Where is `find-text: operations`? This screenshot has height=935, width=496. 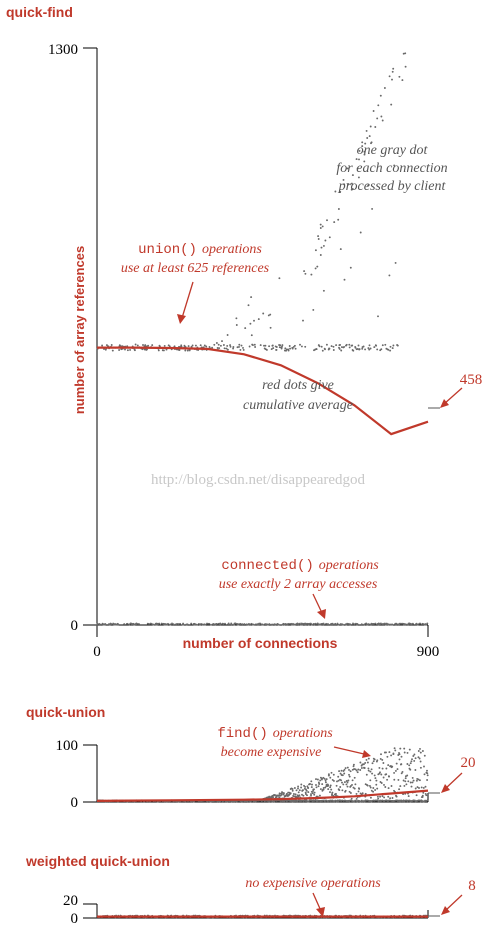 find-text: operations is located at coordinates (303, 733).